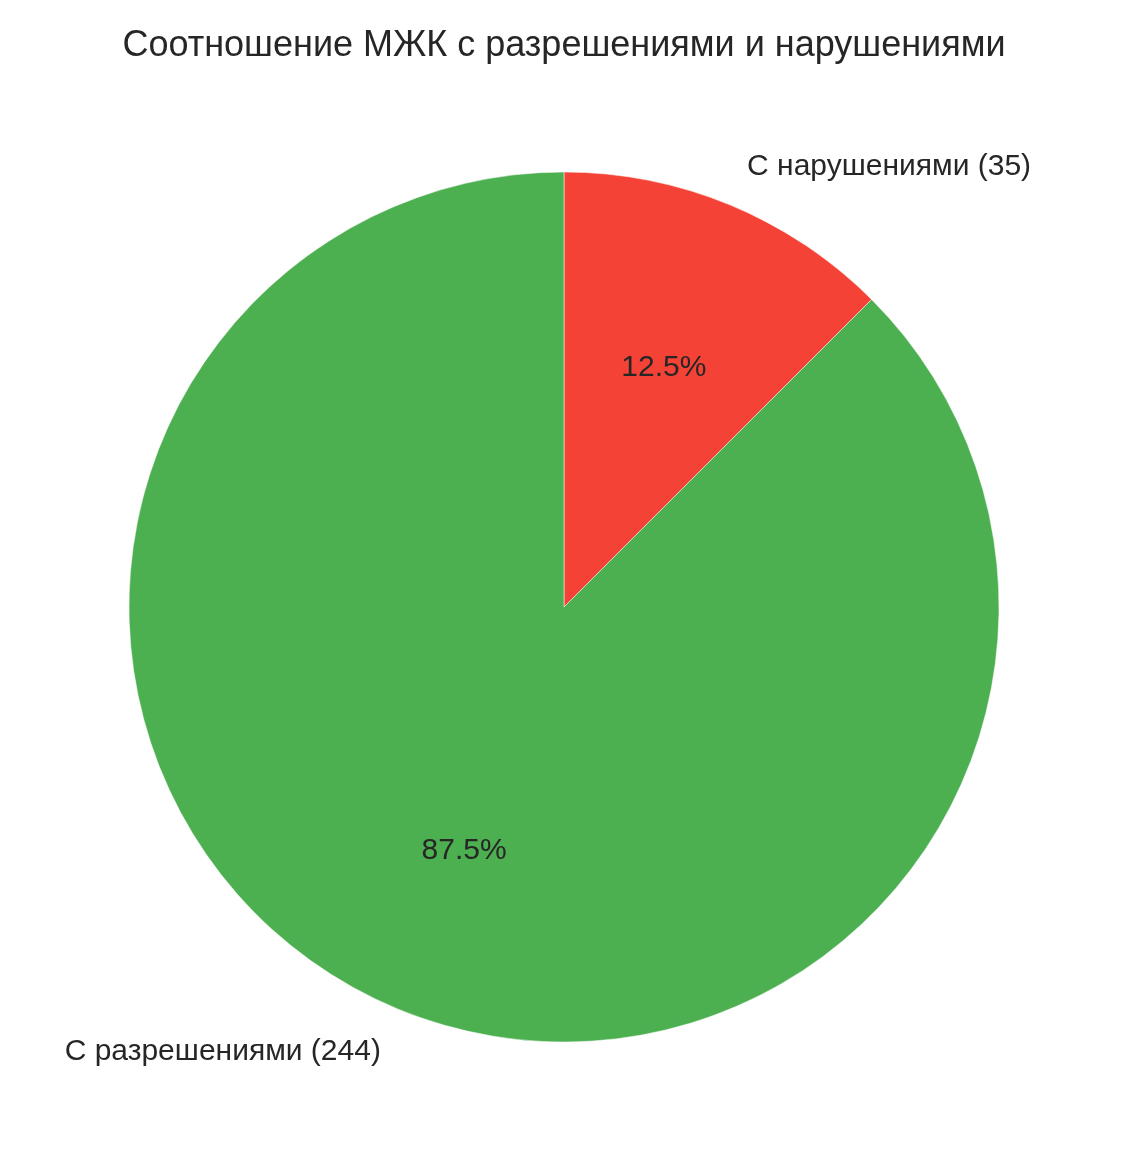 The height and width of the screenshot is (1173, 1128). I want to click on data-label: 12.5%, so click(664, 366).